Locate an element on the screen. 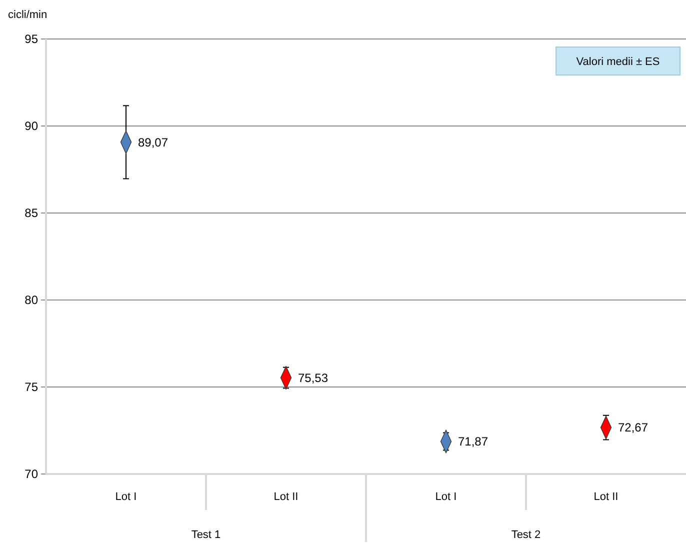  y-tick-label: 75 is located at coordinates (31, 387).